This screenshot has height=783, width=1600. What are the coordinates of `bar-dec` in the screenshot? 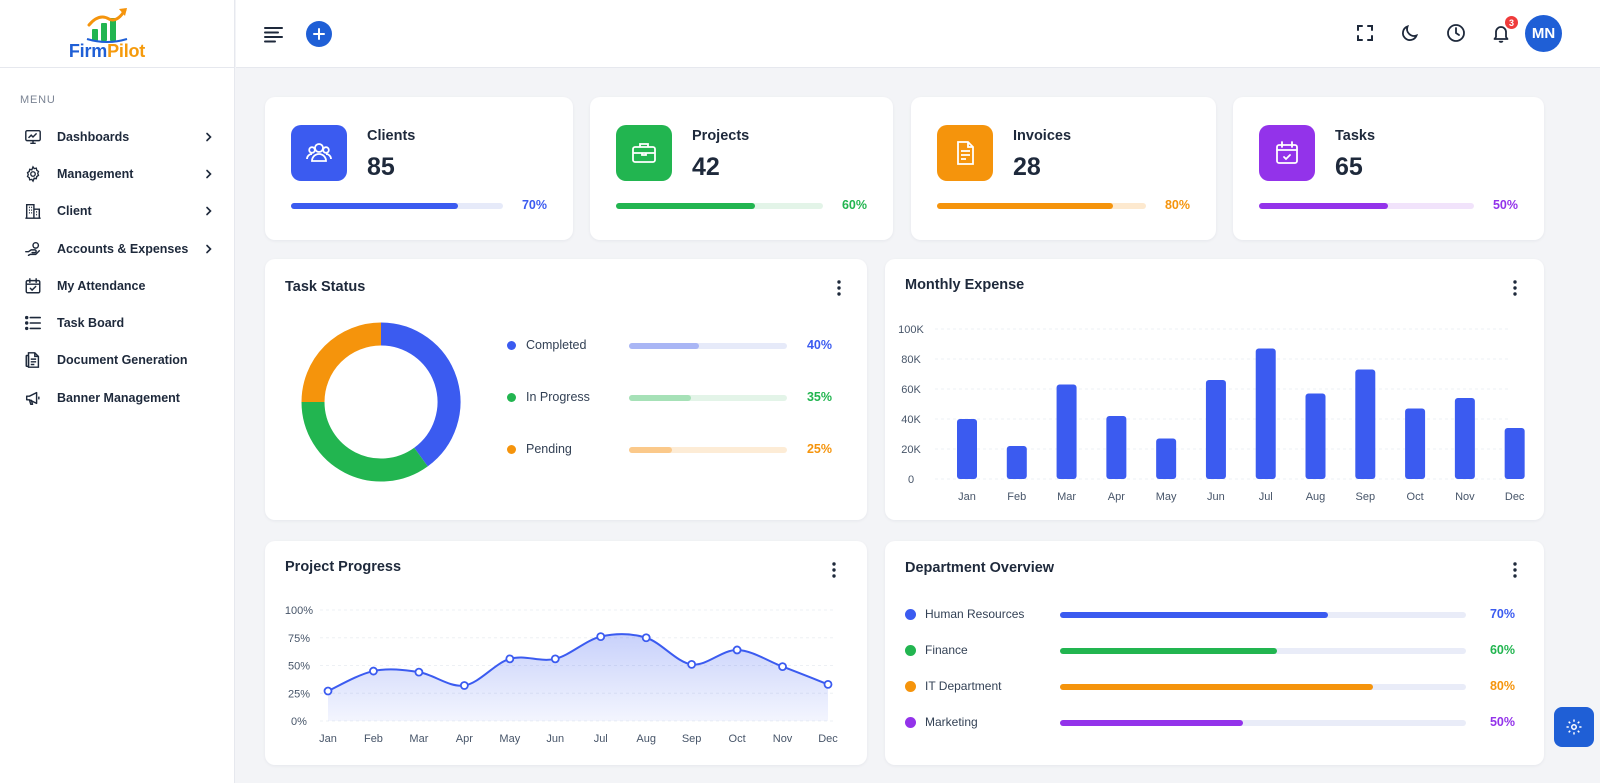 It's located at (1514, 453).